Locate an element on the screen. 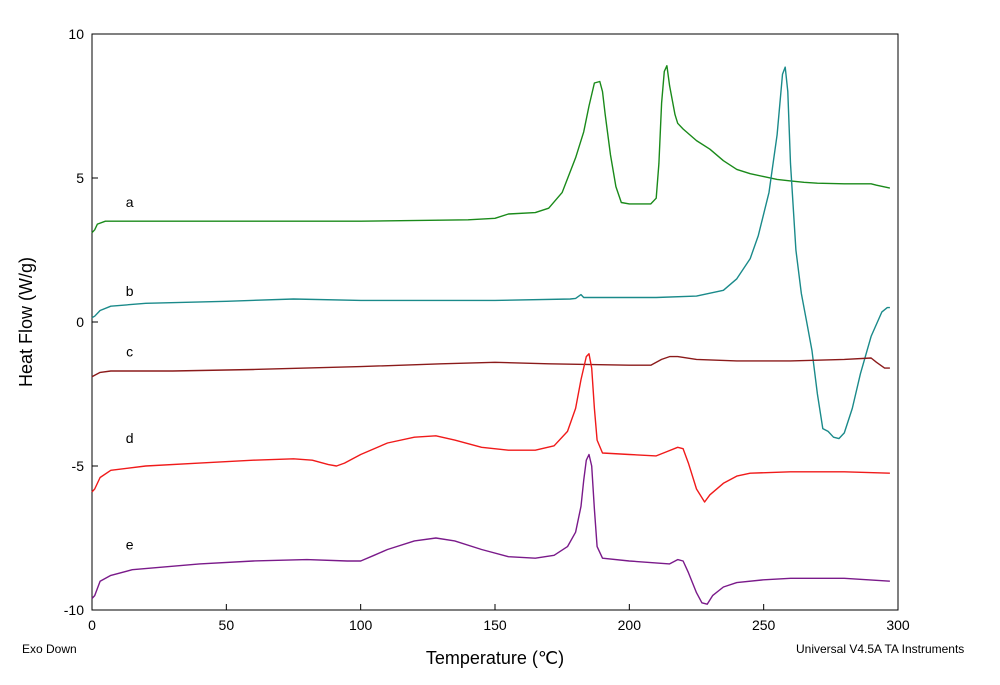 The image size is (1000, 685). x-tick-label: 200 is located at coordinates (630, 625).